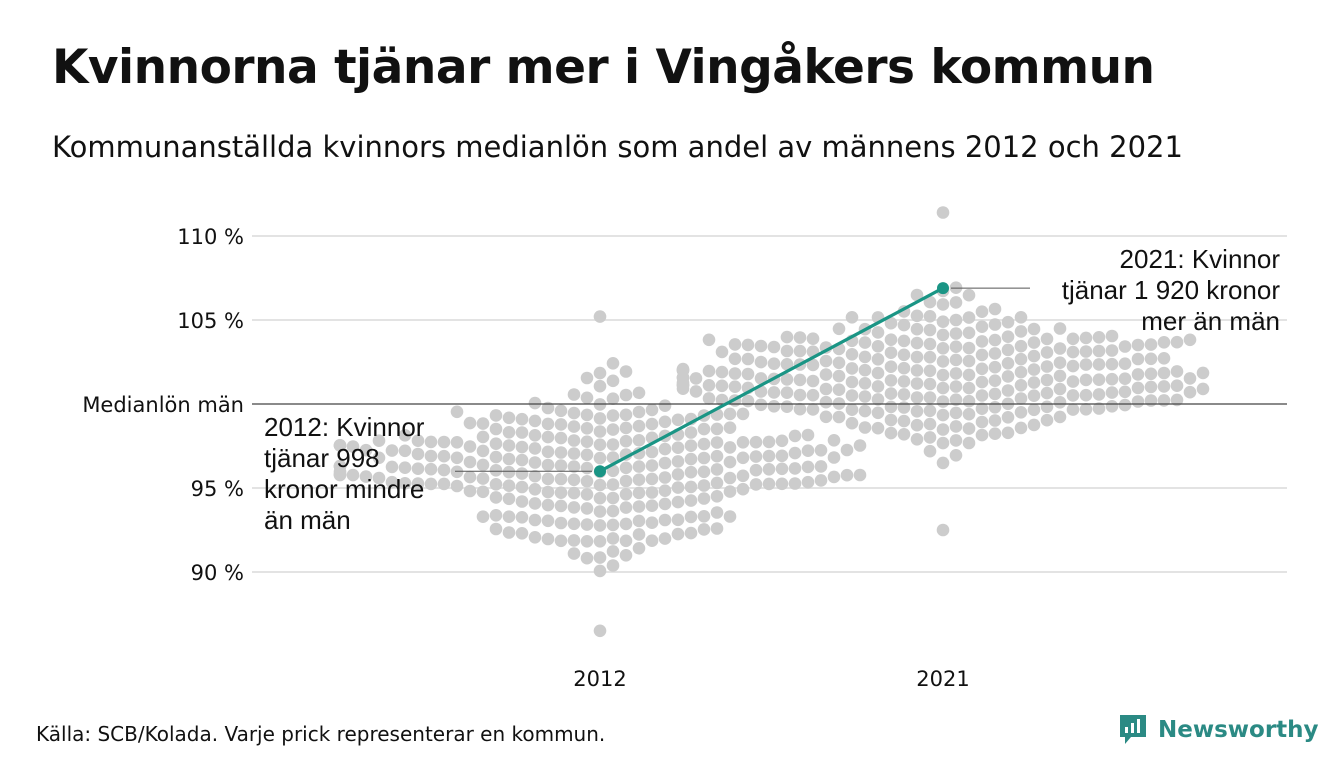 The height and width of the screenshot is (780, 1340). I want to click on newsworthy-logo: Newsworthy, so click(1218, 730).